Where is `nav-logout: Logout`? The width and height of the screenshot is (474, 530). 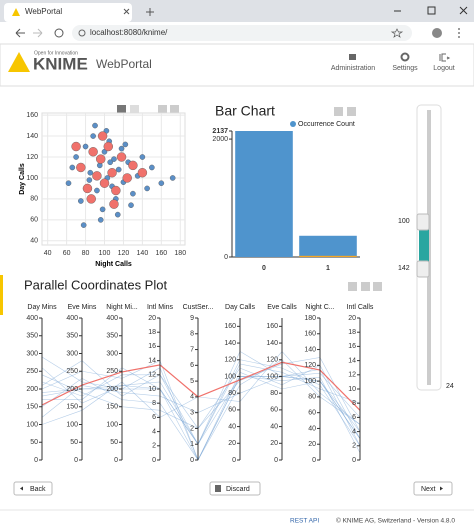 nav-logout: Logout is located at coordinates (443, 68).